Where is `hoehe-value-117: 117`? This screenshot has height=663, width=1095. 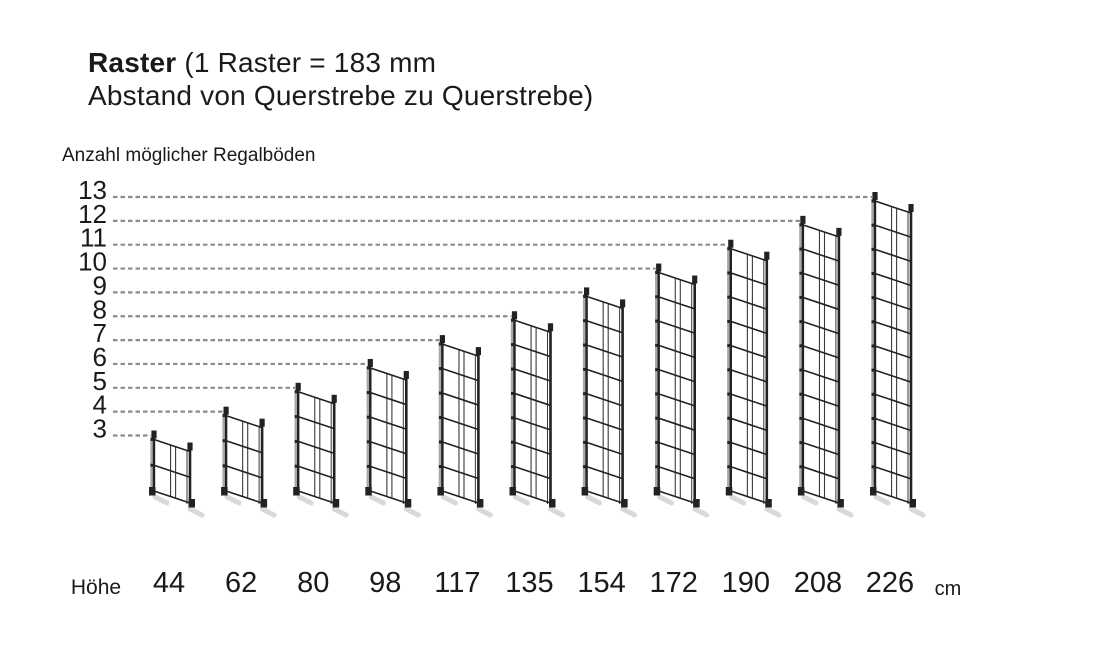 hoehe-value-117: 117 is located at coordinates (457, 583).